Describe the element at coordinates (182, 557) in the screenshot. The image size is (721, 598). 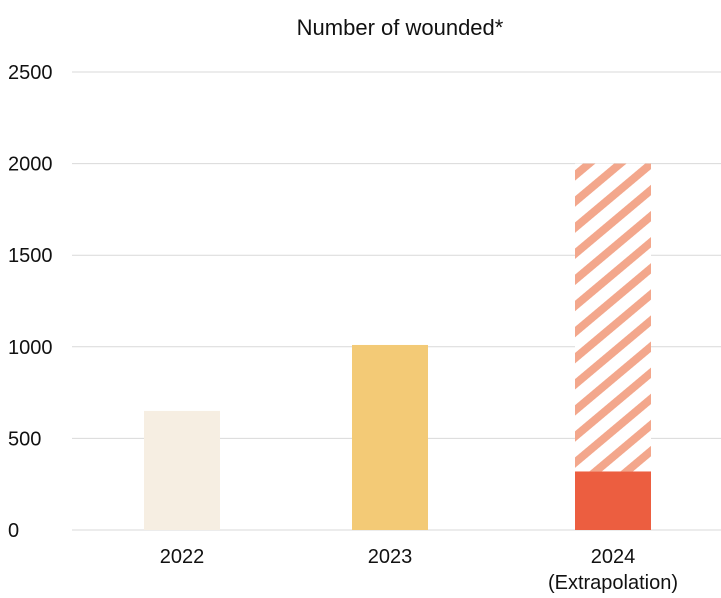
I see `x-tick-label-2022: 2022` at that location.